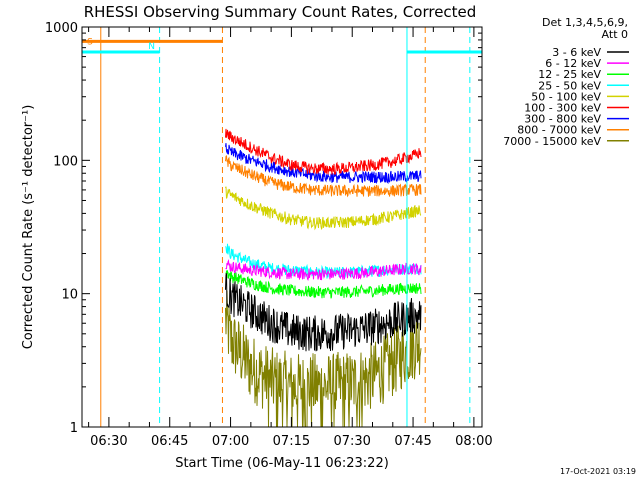 This screenshot has width=640, height=480. What do you see at coordinates (562, 108) in the screenshot?
I see `legend-label-5: 100 - 300 keV` at bounding box center [562, 108].